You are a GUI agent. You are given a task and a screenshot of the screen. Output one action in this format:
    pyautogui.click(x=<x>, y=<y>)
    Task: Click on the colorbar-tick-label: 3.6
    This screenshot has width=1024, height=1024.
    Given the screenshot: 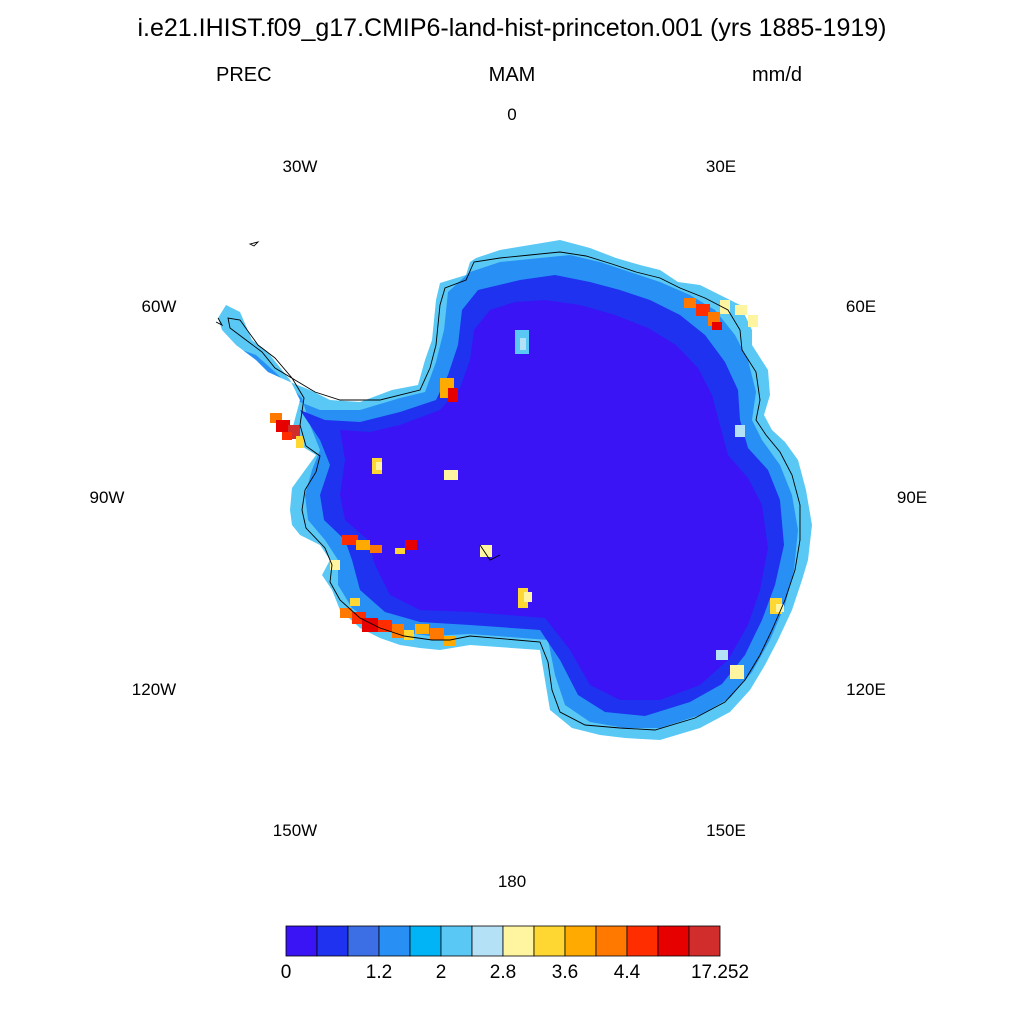 What is the action you would take?
    pyautogui.click(x=565, y=972)
    